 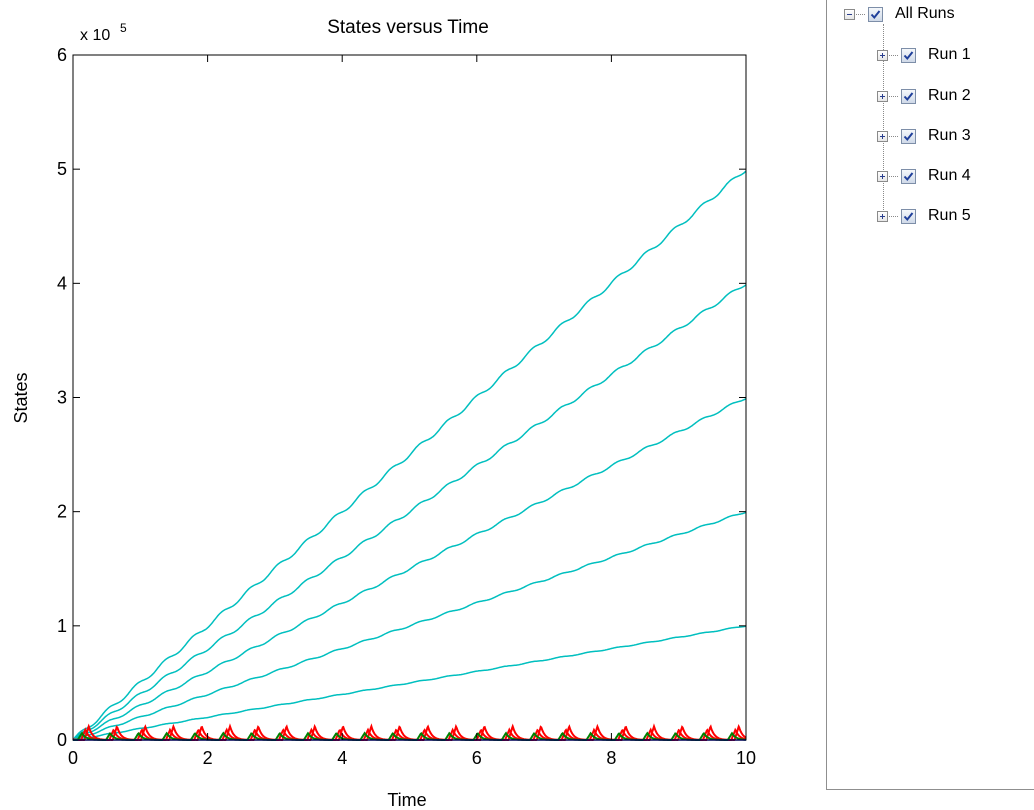 I want to click on tree-item-label: Run 1, so click(x=949, y=54).